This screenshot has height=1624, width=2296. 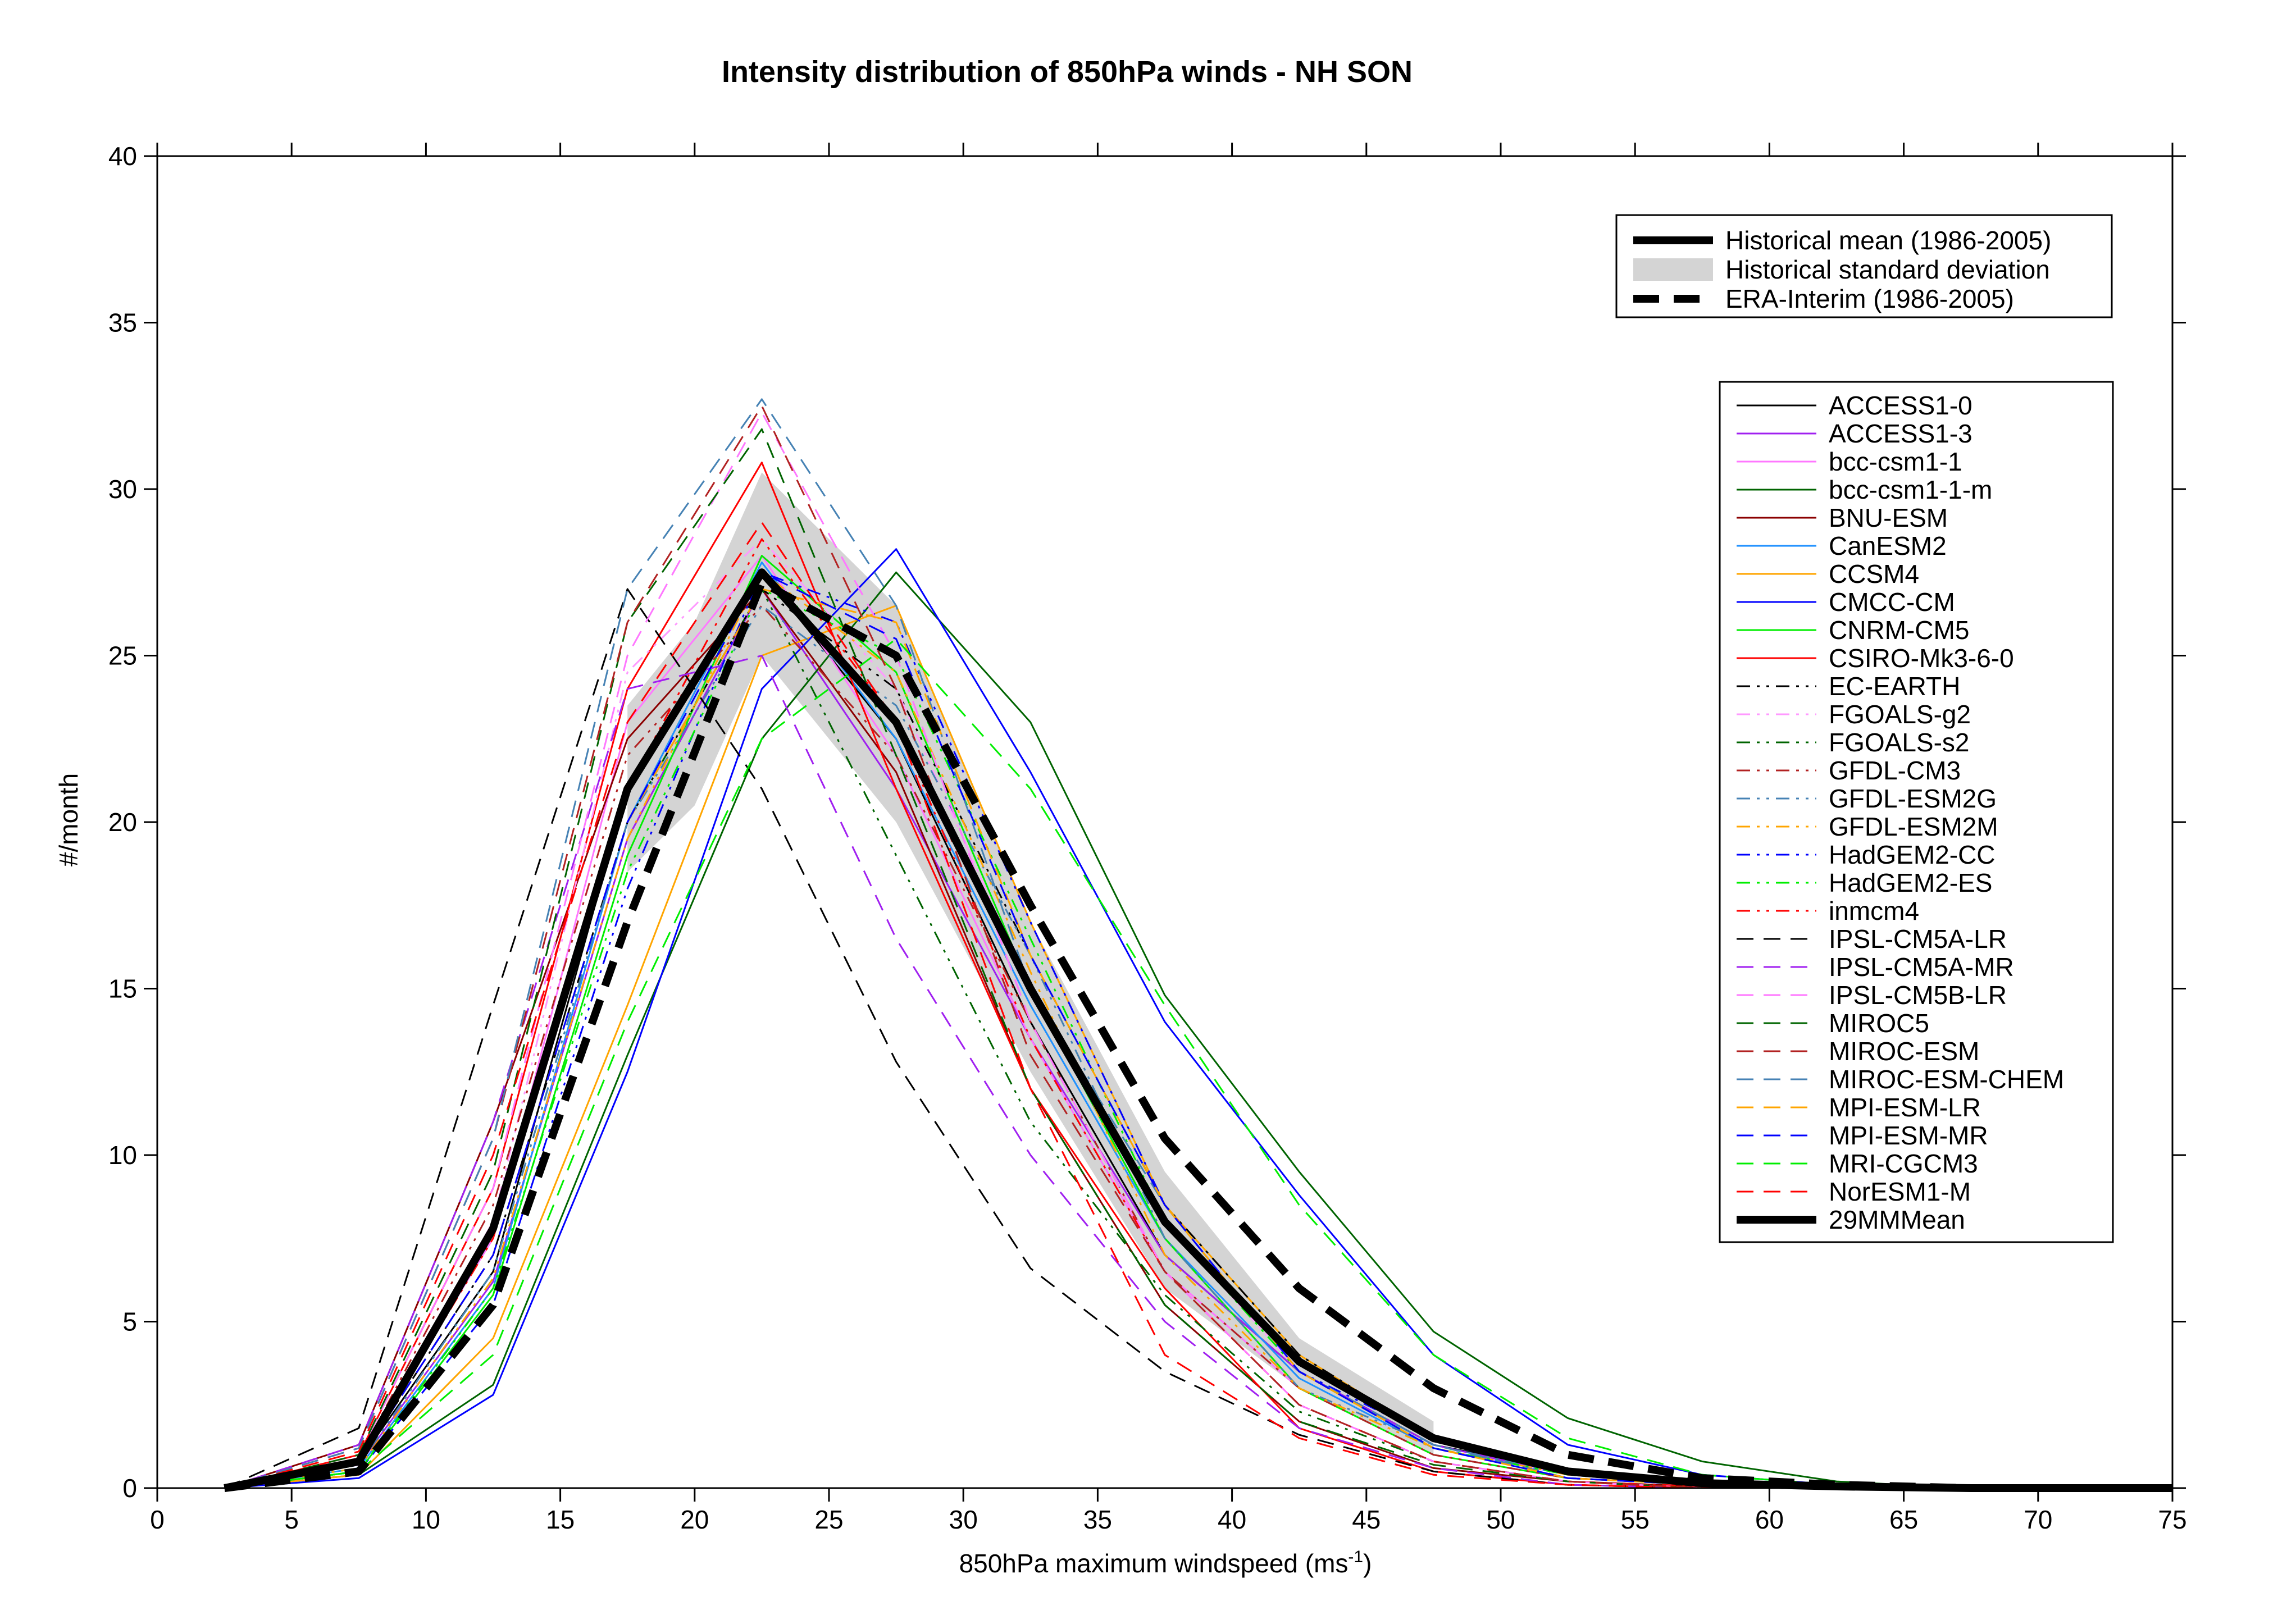 What do you see at coordinates (1922, 967) in the screenshot?
I see `model-legend-label: IPSL-CM5A-MR` at bounding box center [1922, 967].